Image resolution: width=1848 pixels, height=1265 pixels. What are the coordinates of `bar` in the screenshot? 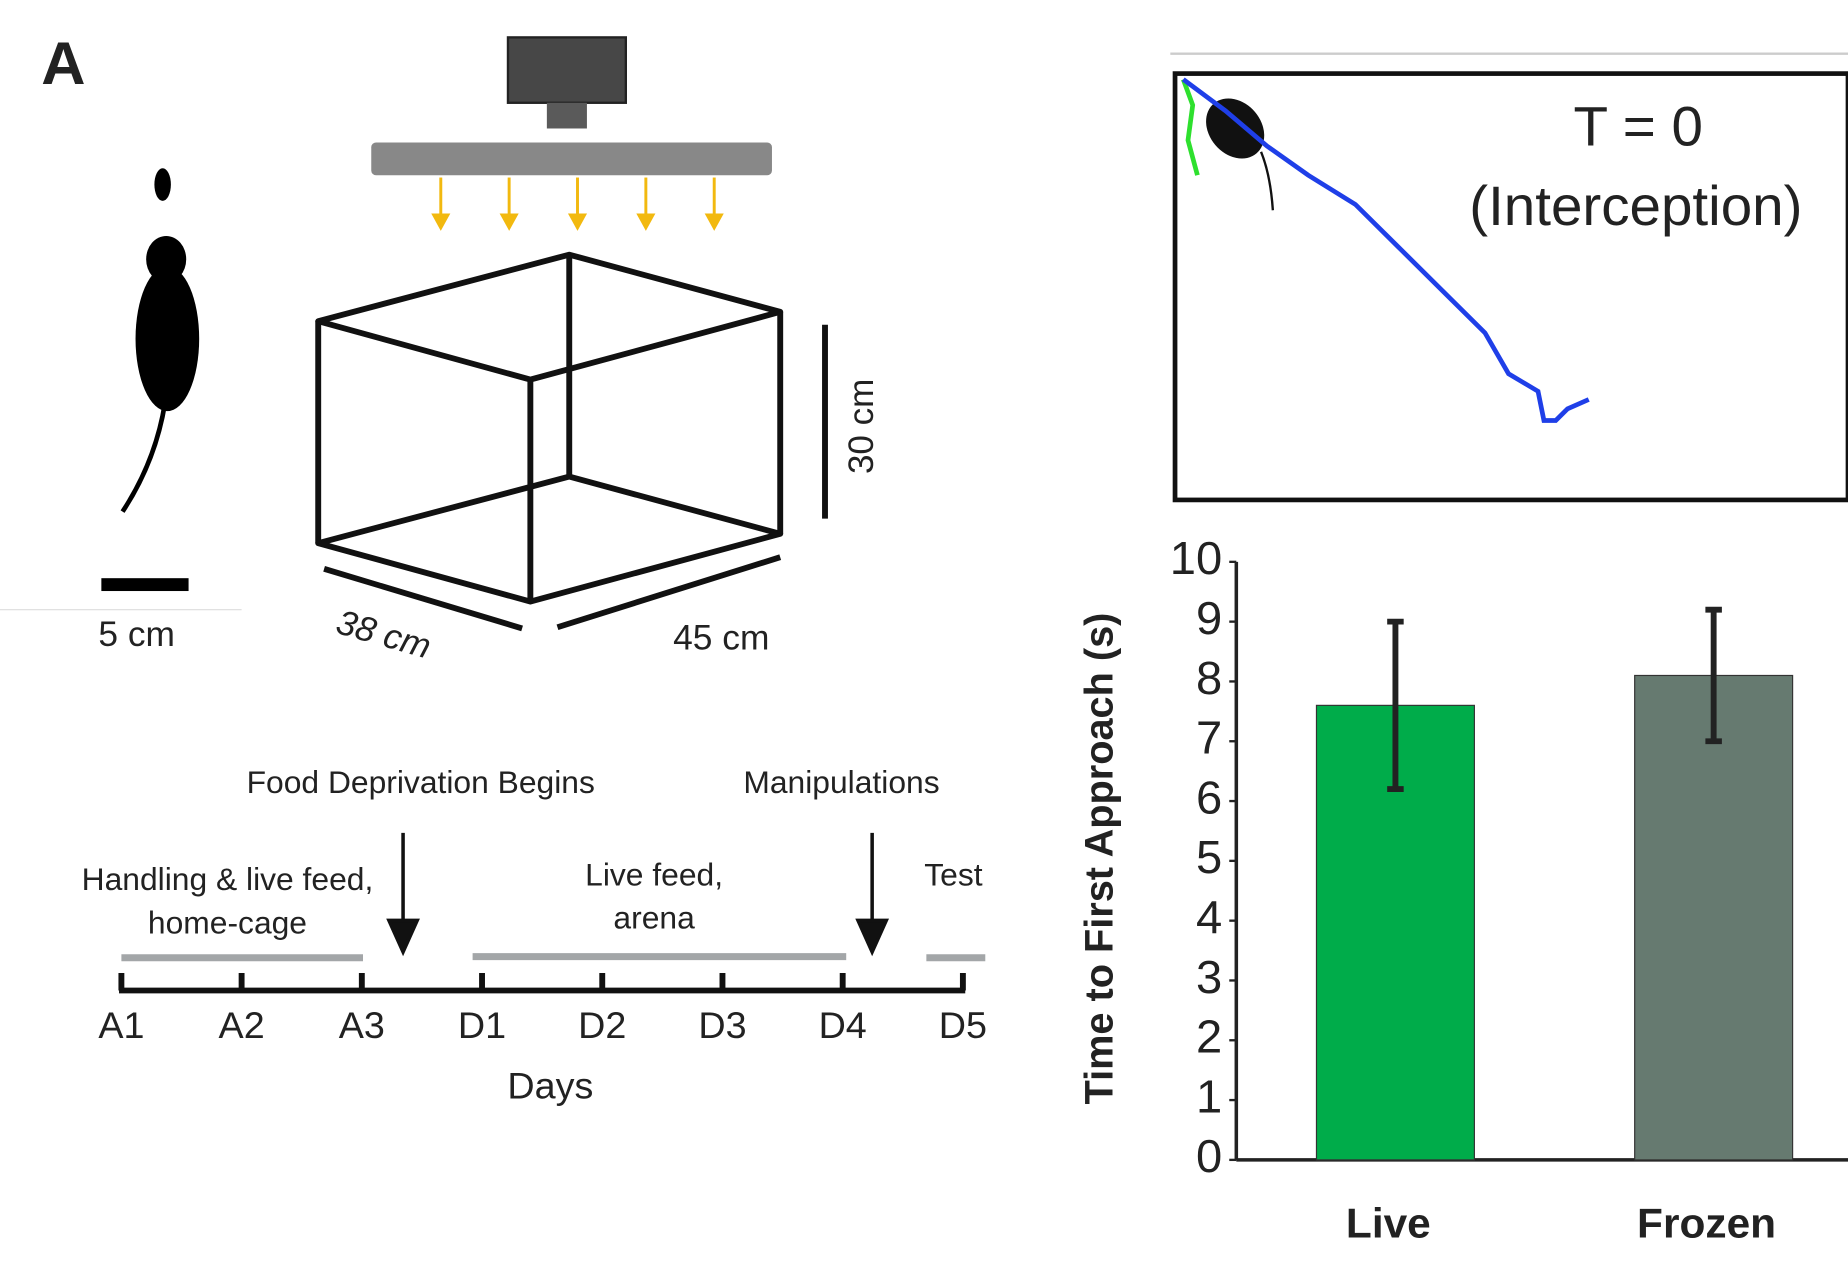 It's located at (1714, 917).